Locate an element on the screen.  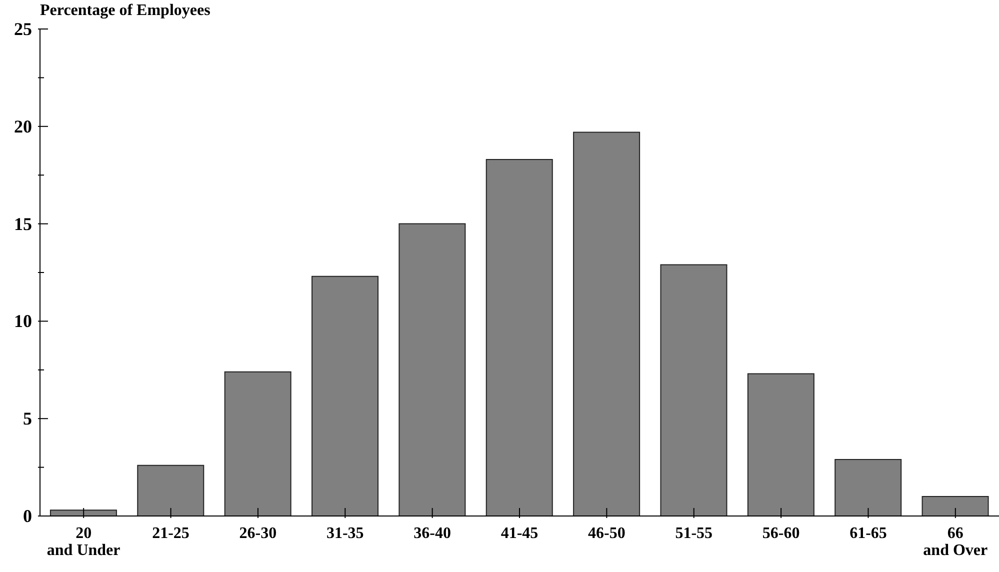
y-tick-label: 20 is located at coordinates (23, 126).